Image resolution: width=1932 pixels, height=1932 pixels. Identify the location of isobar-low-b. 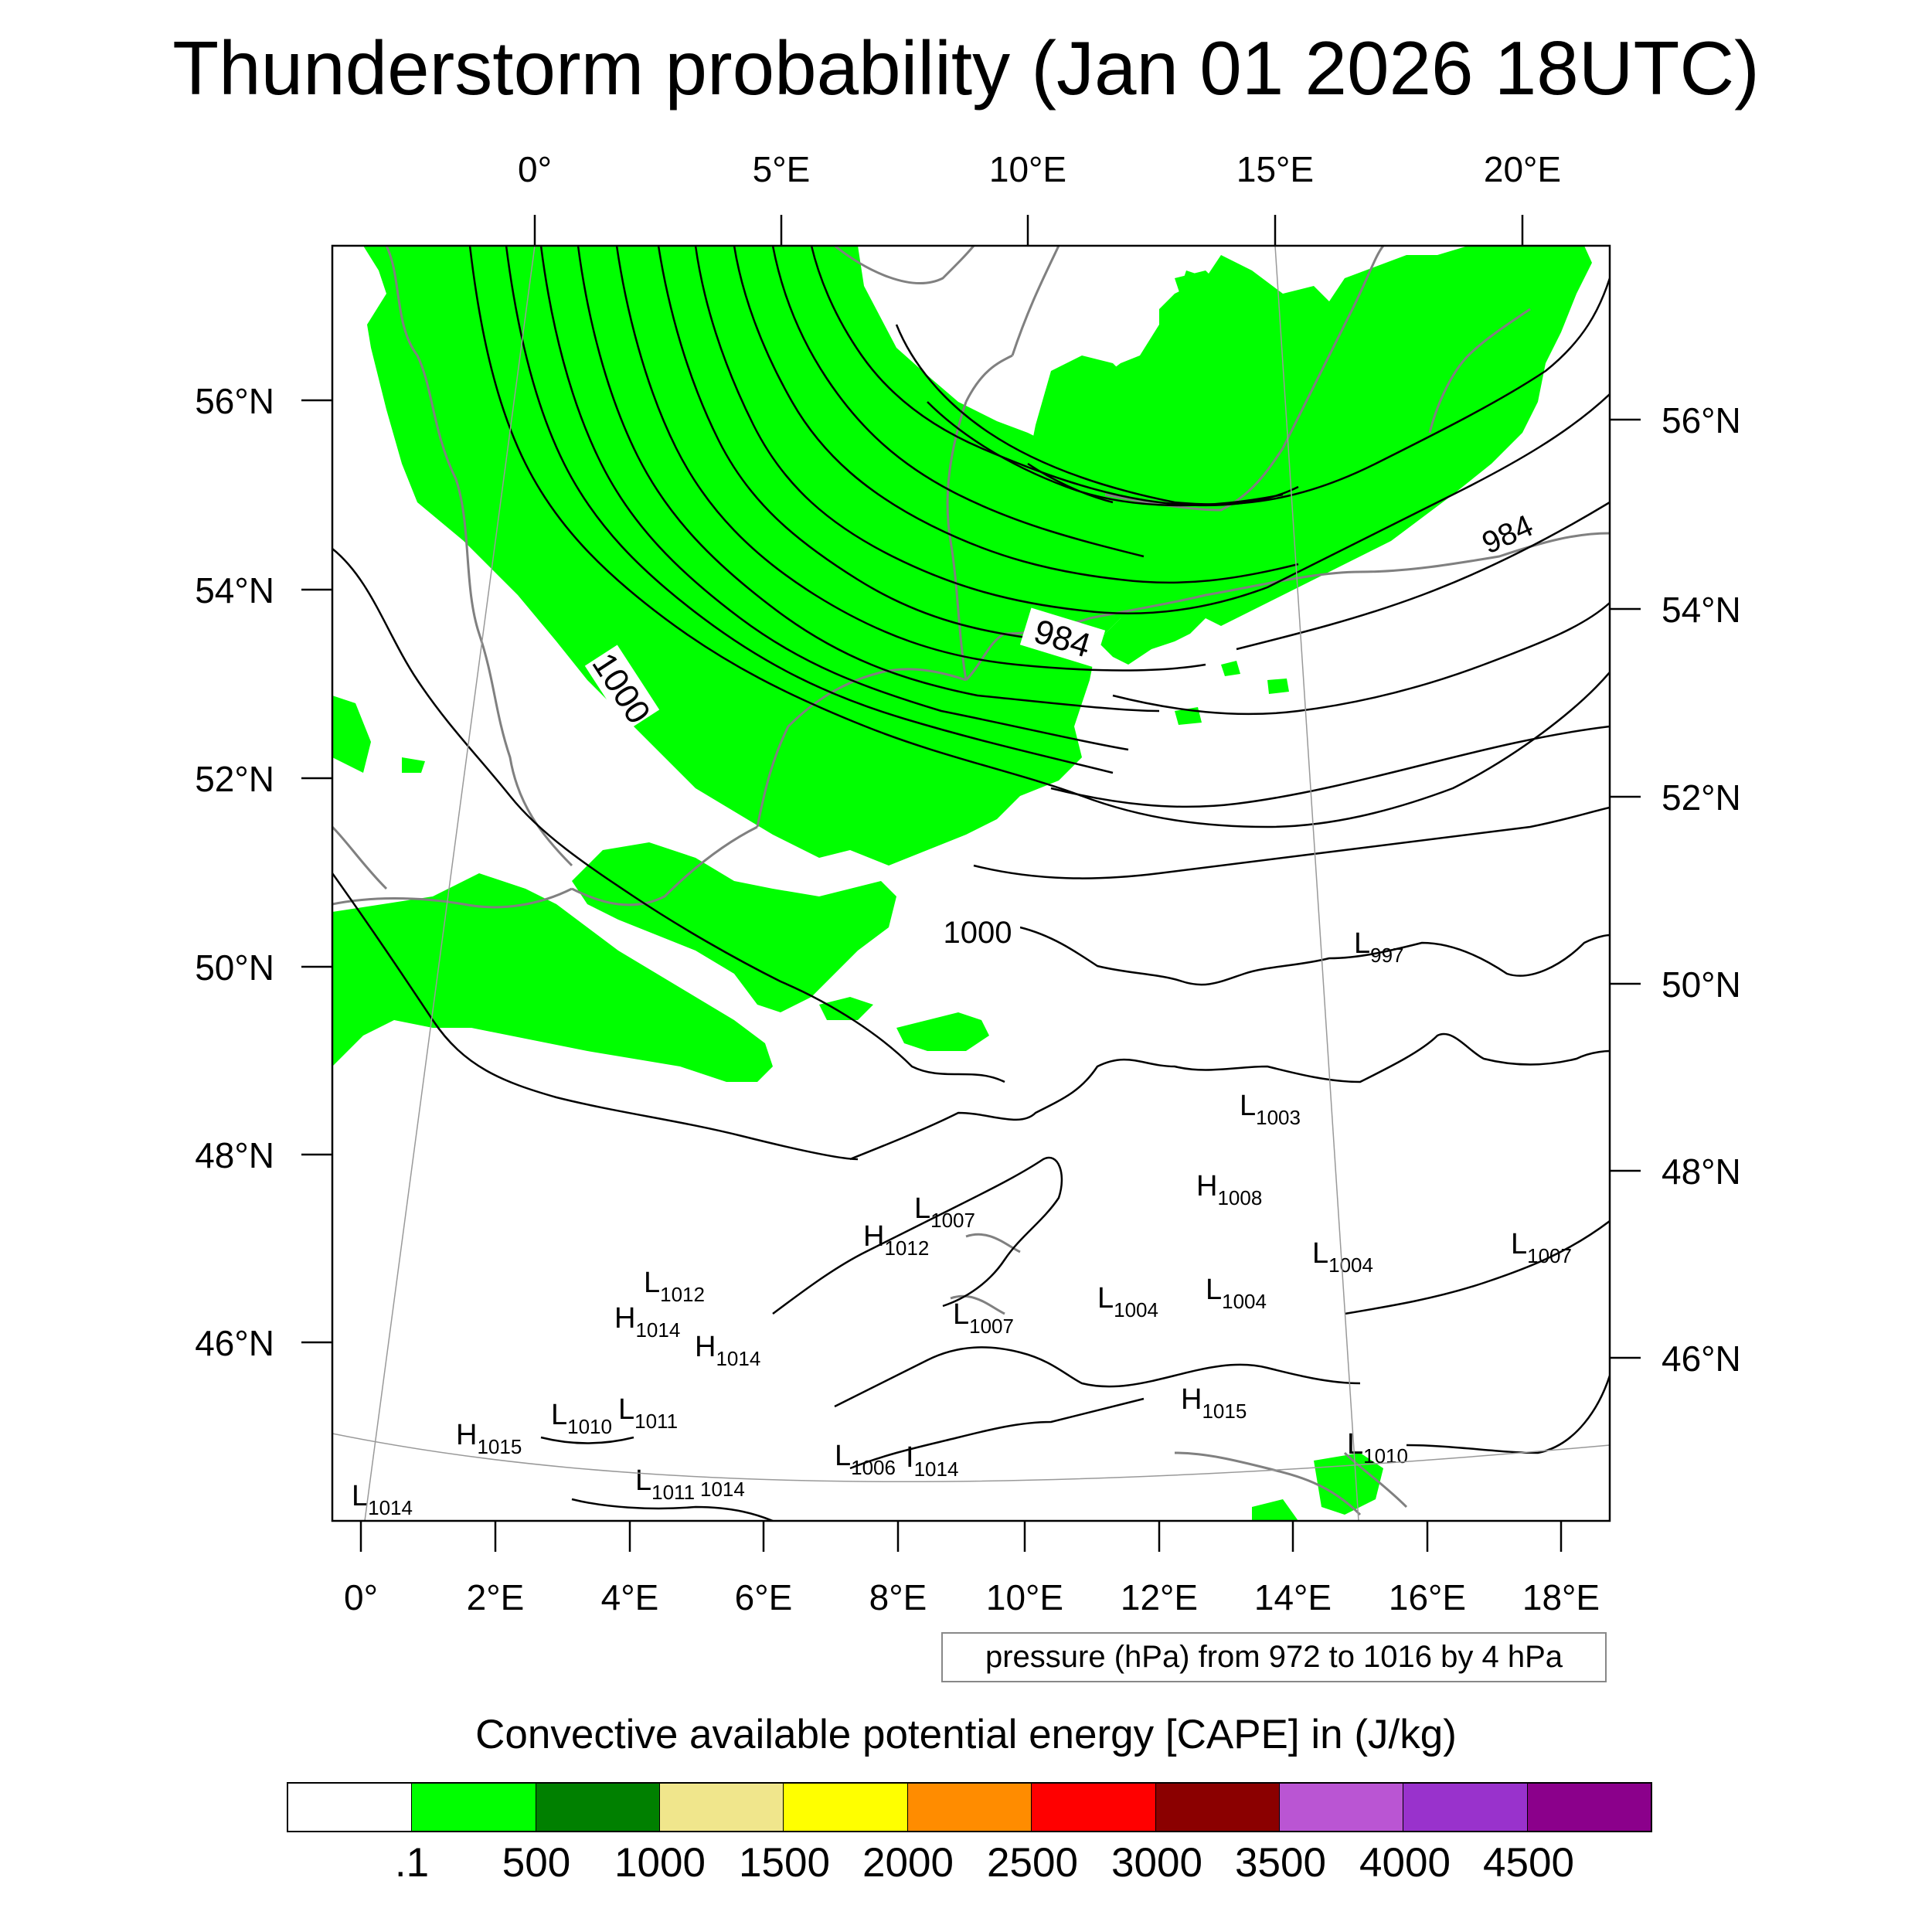
(673, 1510).